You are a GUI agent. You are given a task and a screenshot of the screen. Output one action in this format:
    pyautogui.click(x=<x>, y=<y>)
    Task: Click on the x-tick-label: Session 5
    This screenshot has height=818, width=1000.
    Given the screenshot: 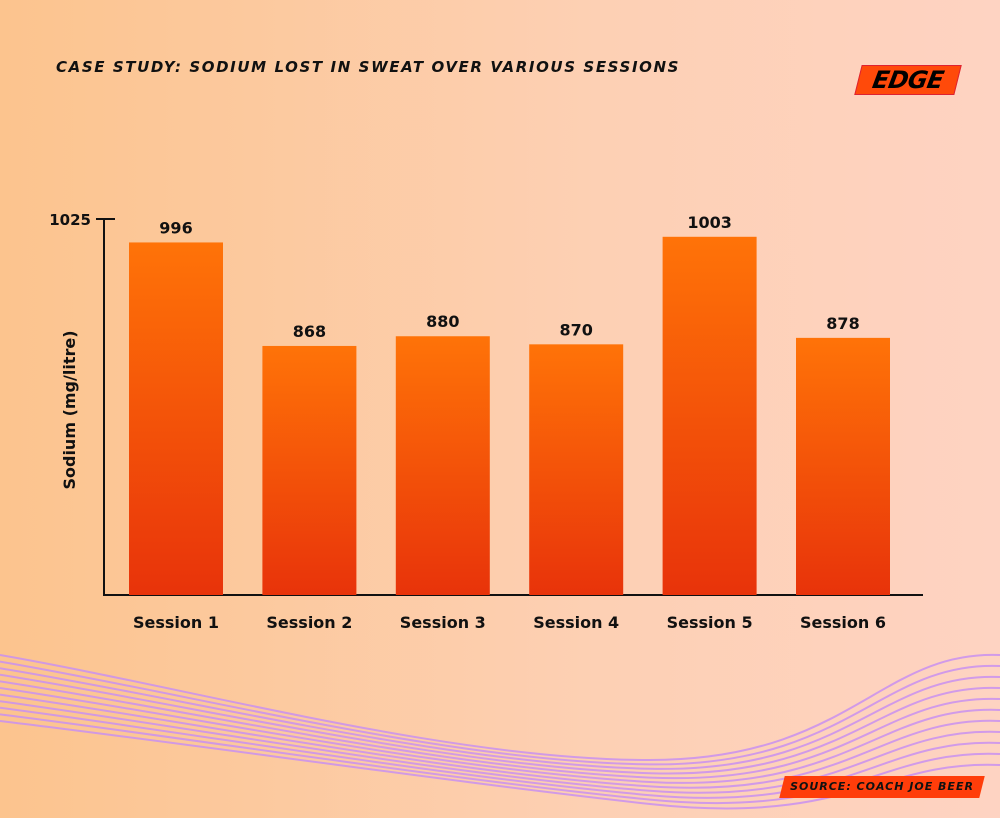 What is the action you would take?
    pyautogui.click(x=710, y=622)
    